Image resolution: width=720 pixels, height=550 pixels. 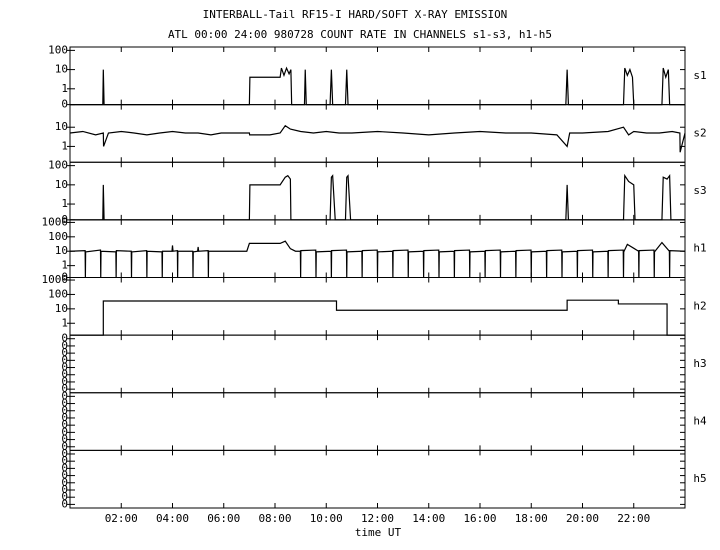 What do you see at coordinates (582, 518) in the screenshot?
I see `x-tick-label: 20:00` at bounding box center [582, 518].